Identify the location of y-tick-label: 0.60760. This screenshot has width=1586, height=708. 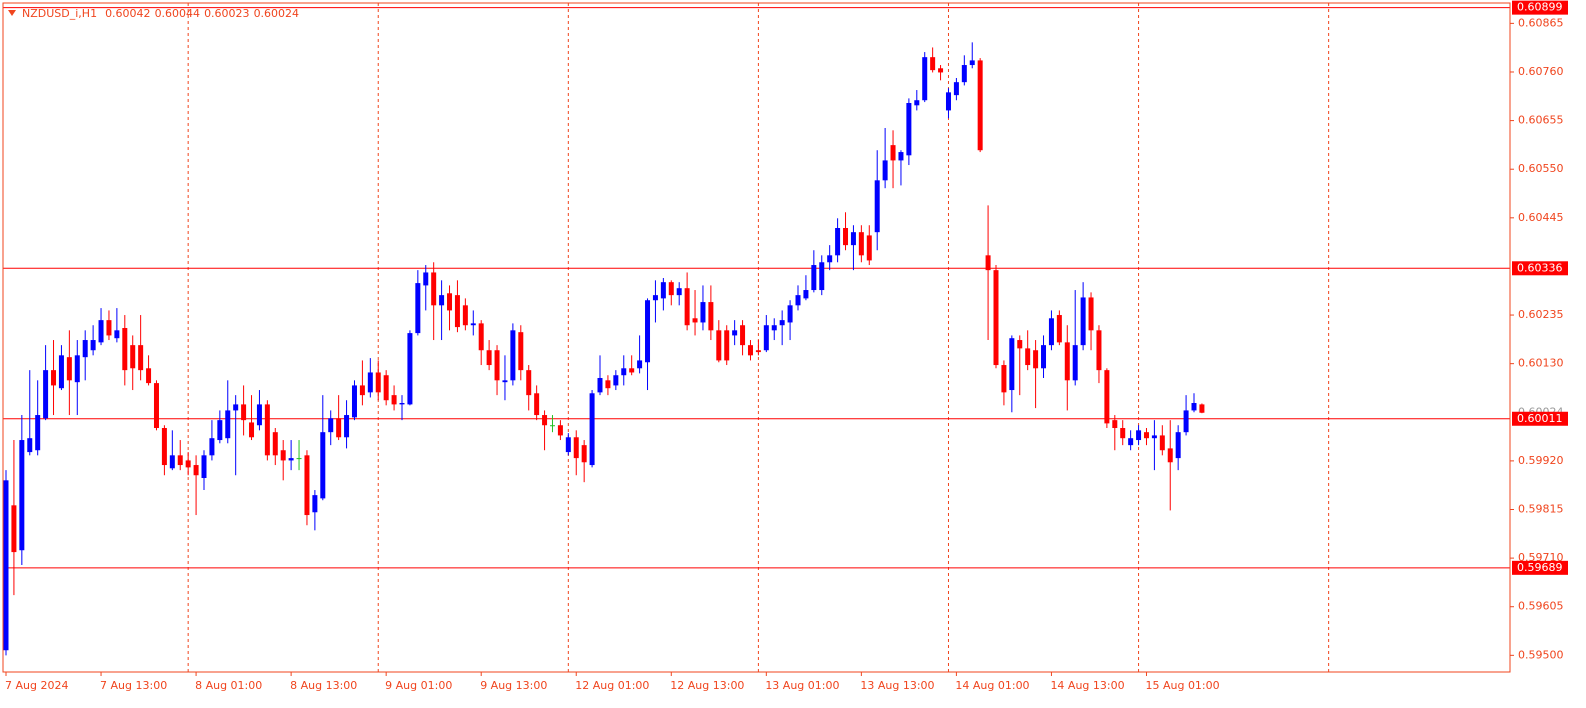
(1541, 71).